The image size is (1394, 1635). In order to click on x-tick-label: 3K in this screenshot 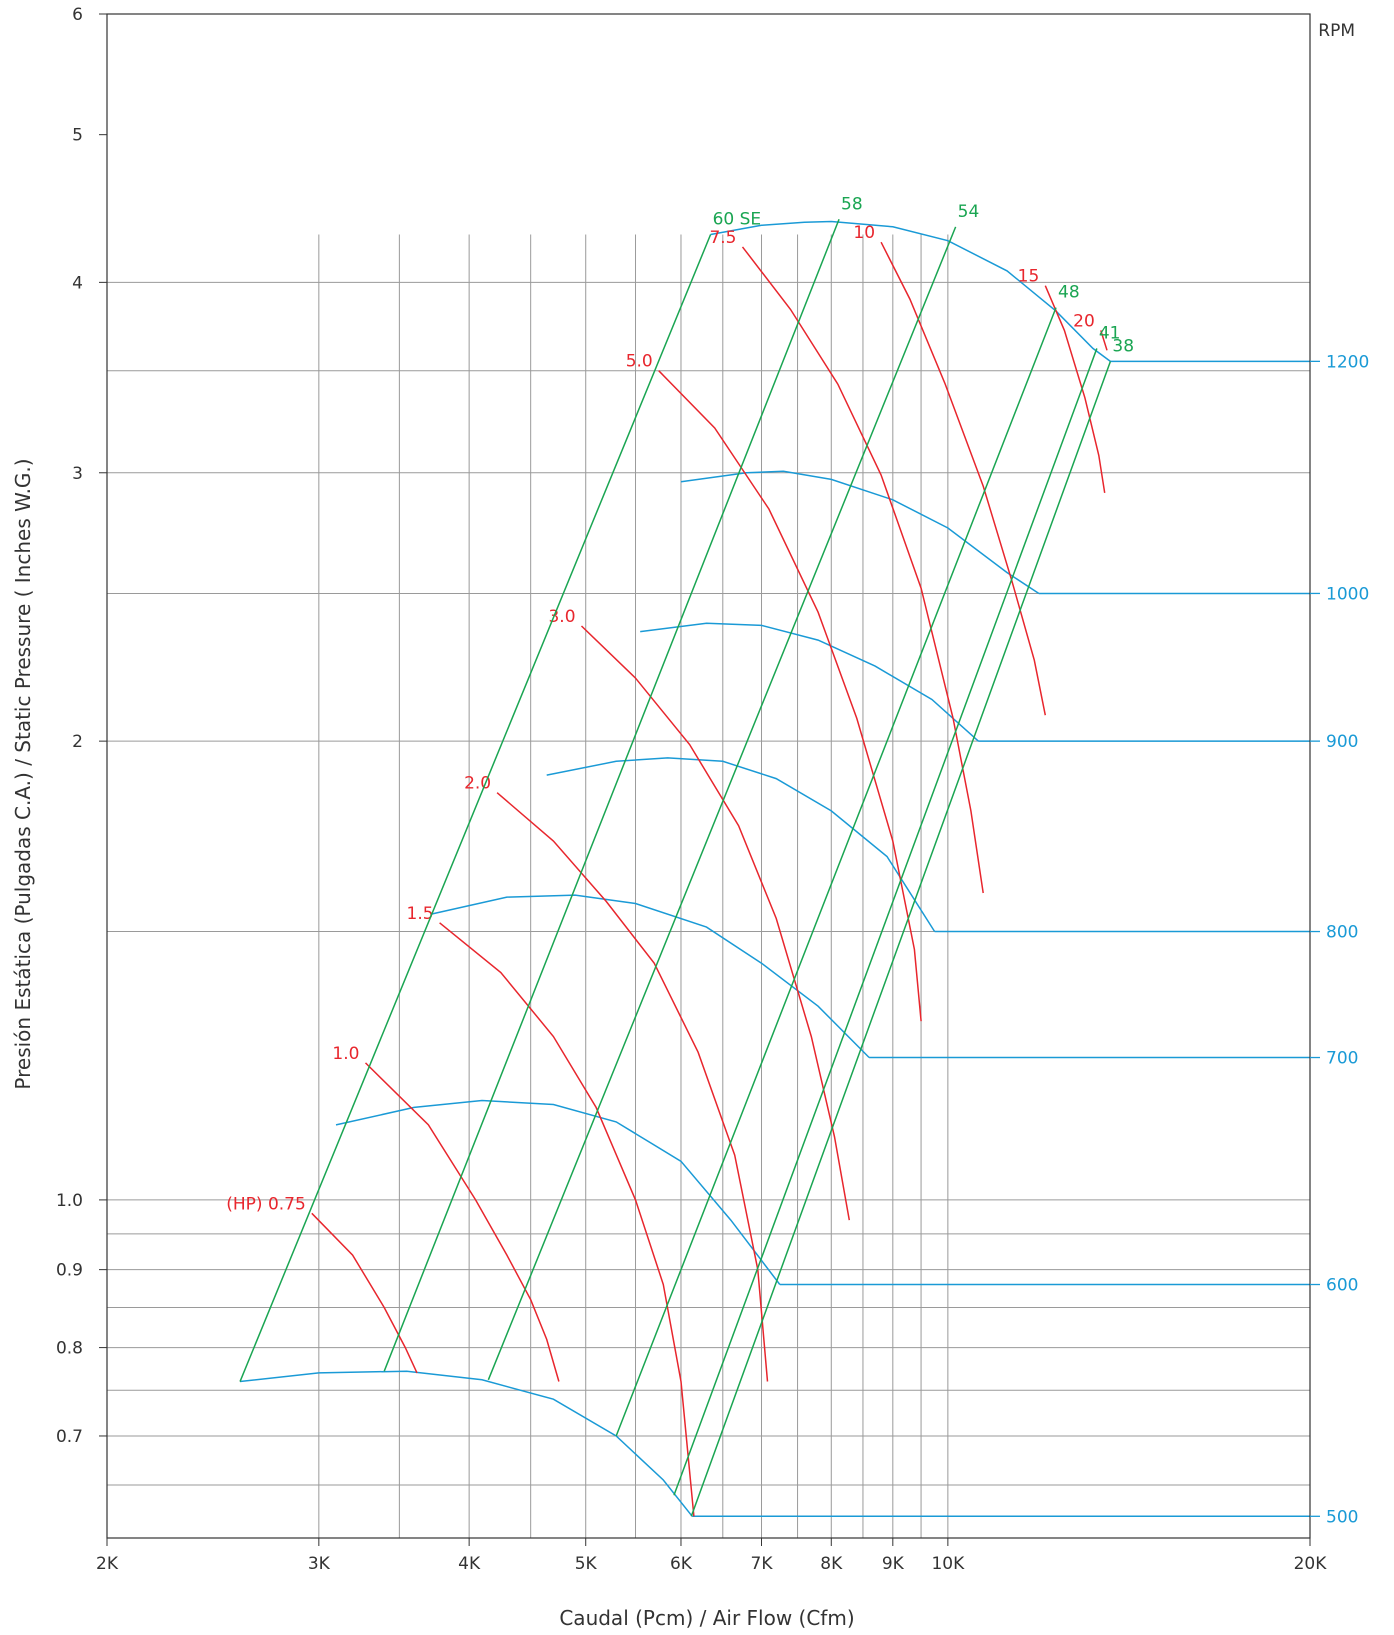, I will do `click(319, 1564)`.